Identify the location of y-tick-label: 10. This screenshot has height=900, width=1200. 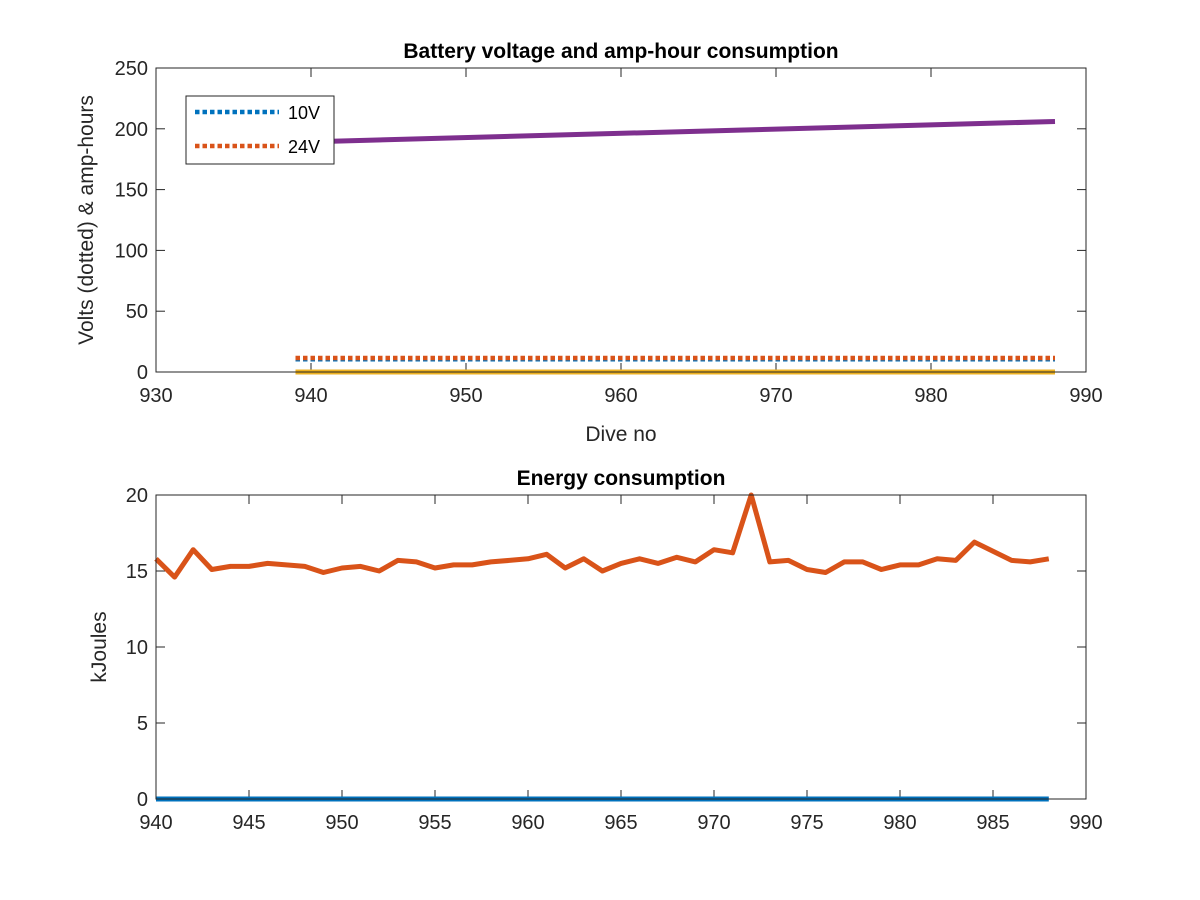
(137, 648).